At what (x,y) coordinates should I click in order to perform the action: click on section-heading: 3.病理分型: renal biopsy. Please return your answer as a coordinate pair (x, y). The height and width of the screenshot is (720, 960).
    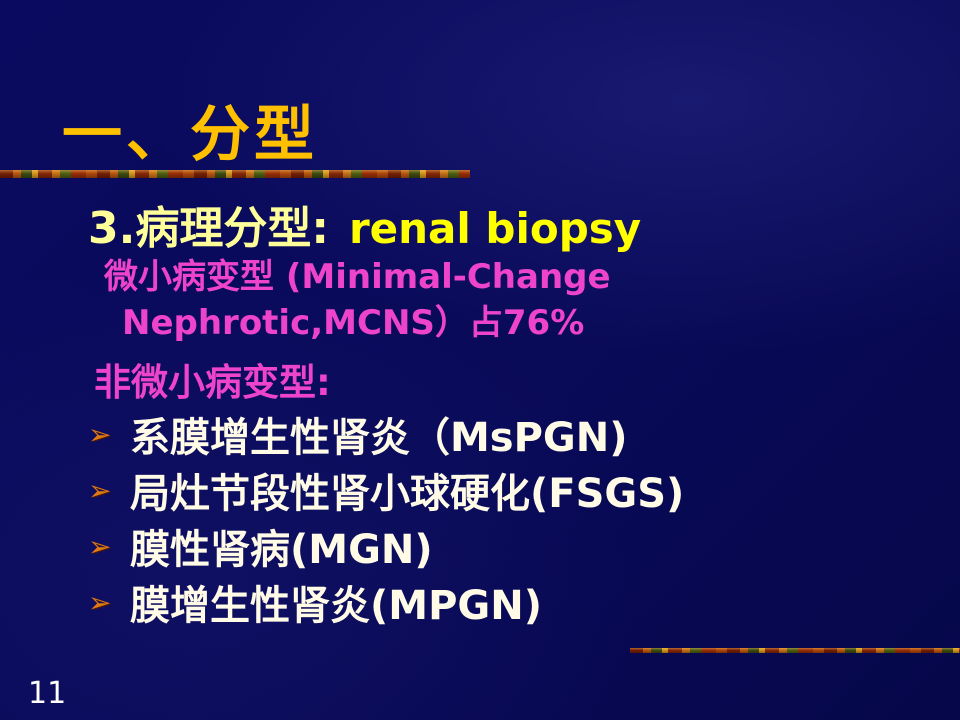
    Looking at the image, I should click on (364, 224).